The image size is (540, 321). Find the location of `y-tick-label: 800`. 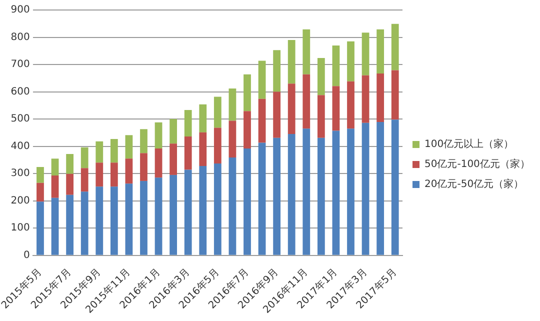

y-tick-label: 800 is located at coordinates (20, 37).